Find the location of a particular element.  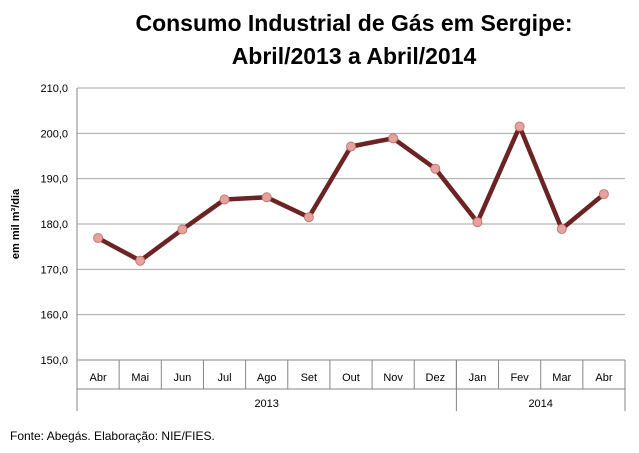

y-axis-label: em mil m³/dia is located at coordinates (16, 223).